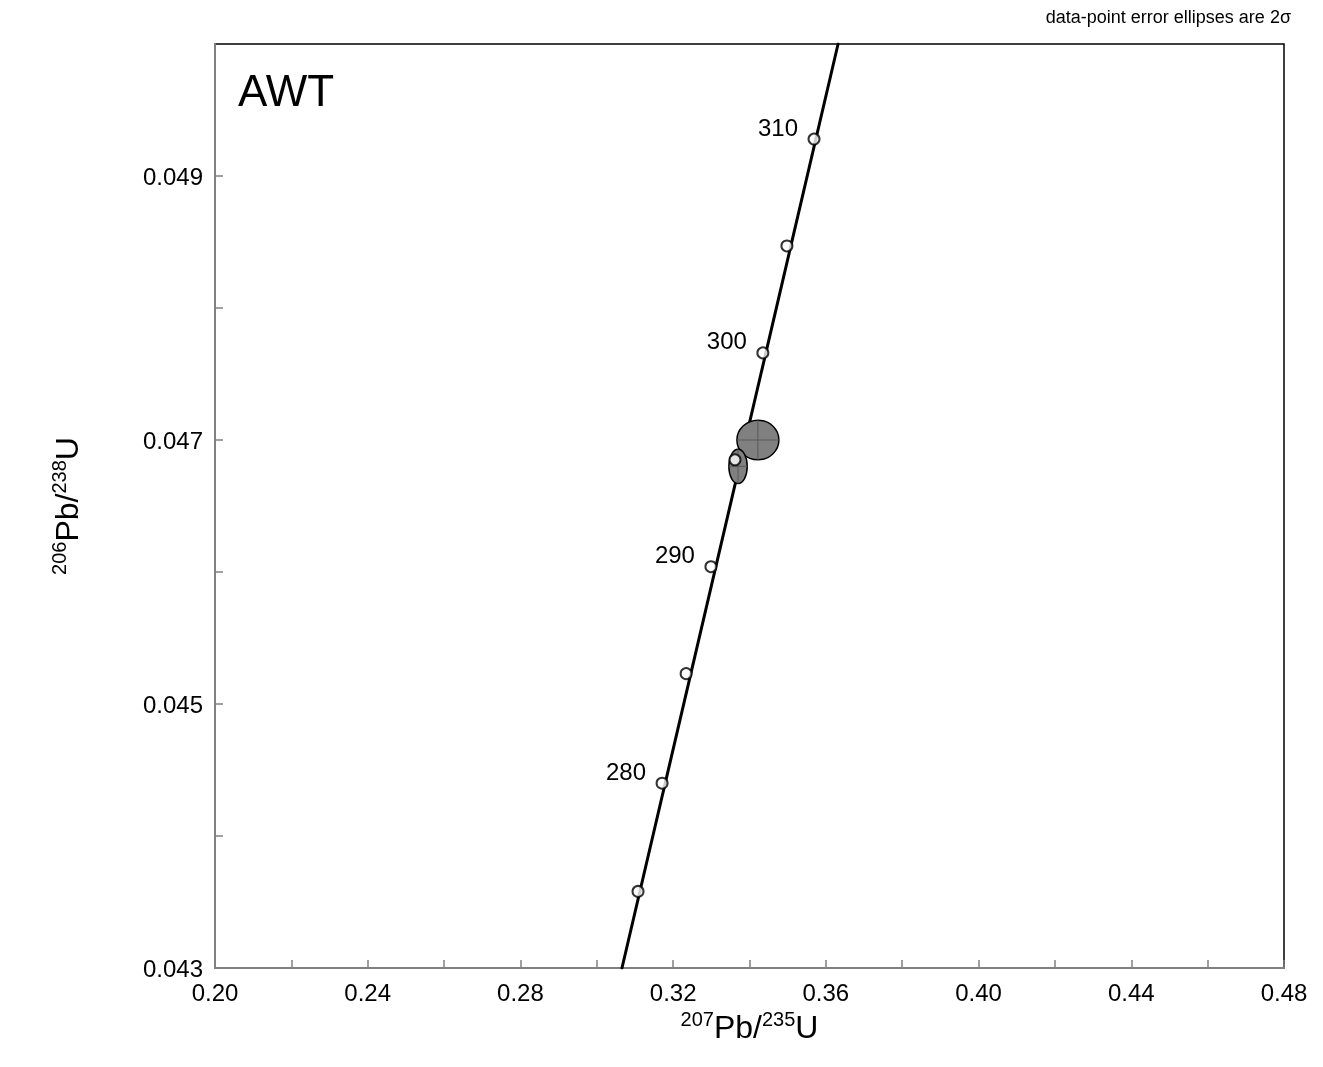 This screenshot has width=1323, height=1067. I want to click on x-tick-label: 0.24, so click(368, 992).